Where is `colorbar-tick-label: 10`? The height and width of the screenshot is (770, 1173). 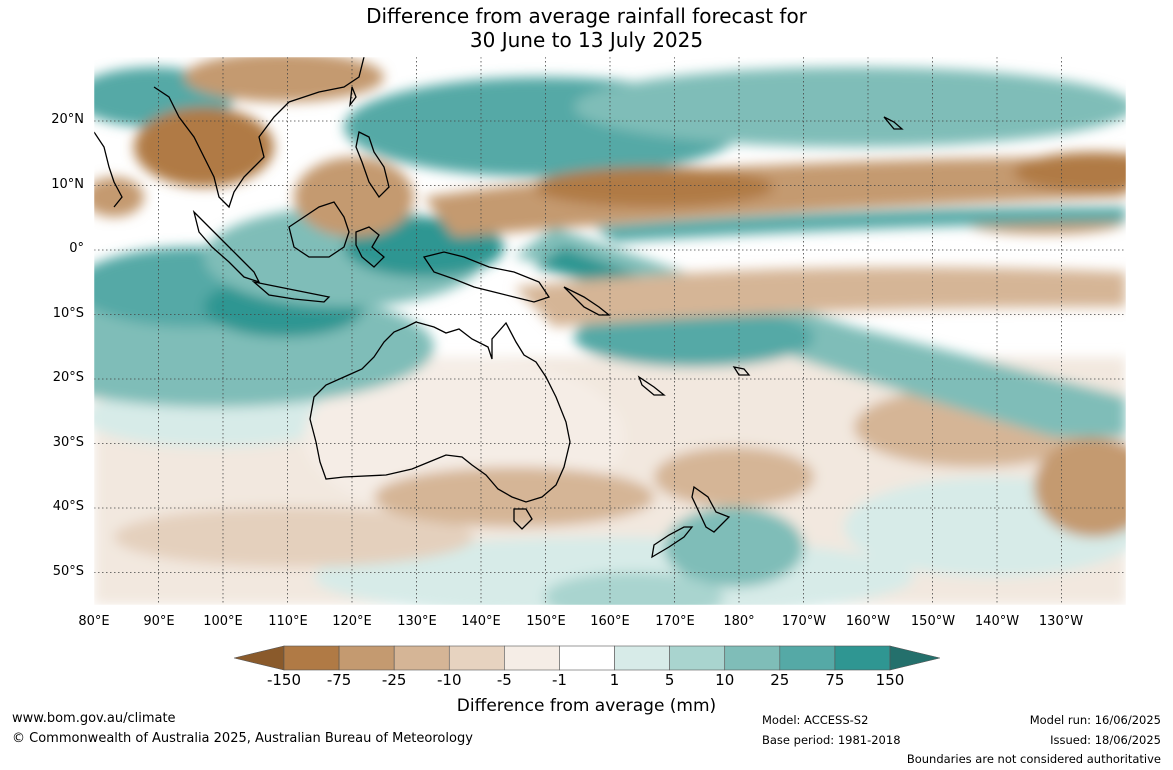
colorbar-tick-label: 10 is located at coordinates (725, 680).